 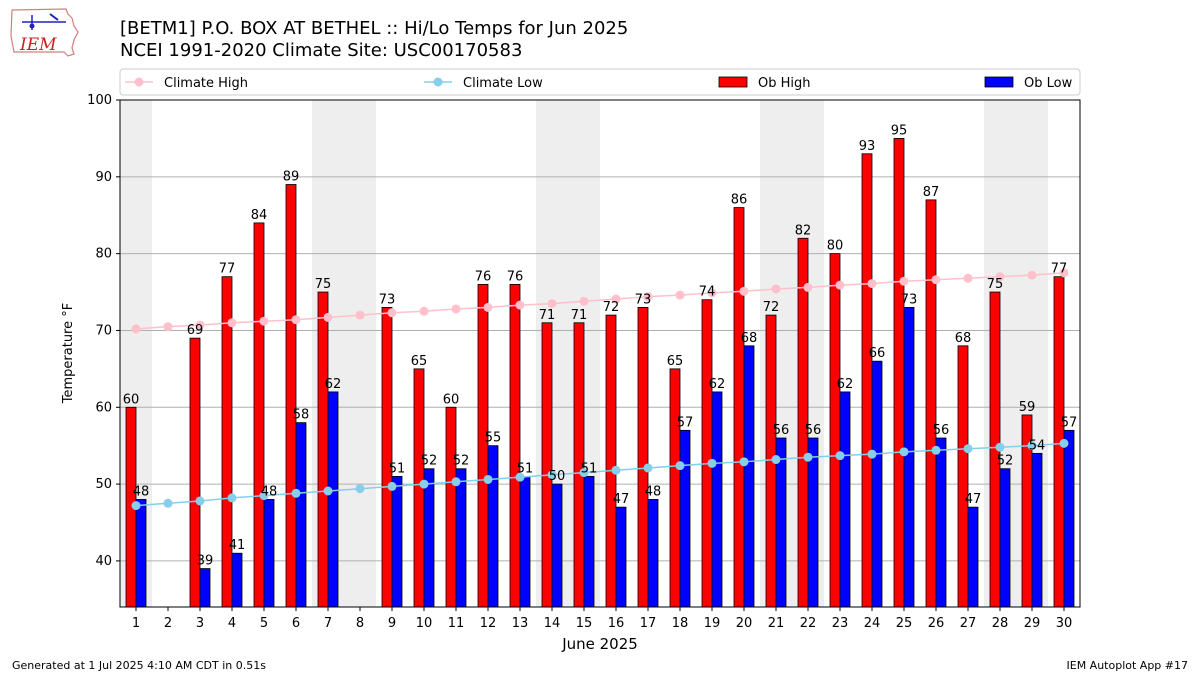 What do you see at coordinates (1048, 83) in the screenshot?
I see `legend-label: Ob Low` at bounding box center [1048, 83].